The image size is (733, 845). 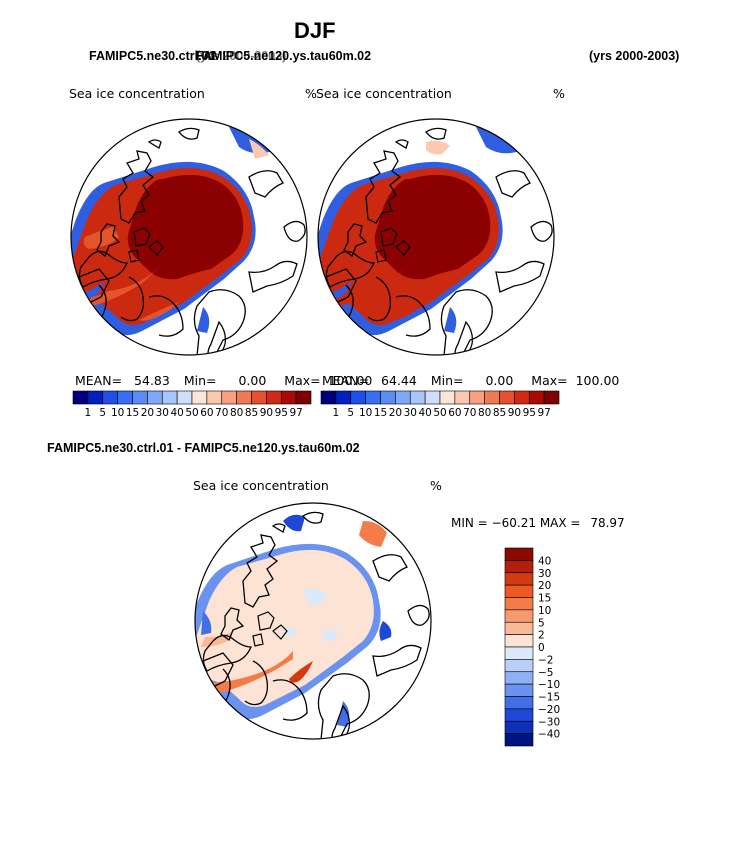 What do you see at coordinates (117, 413) in the screenshot?
I see `map1-colorbar-tick-label: 10` at bounding box center [117, 413].